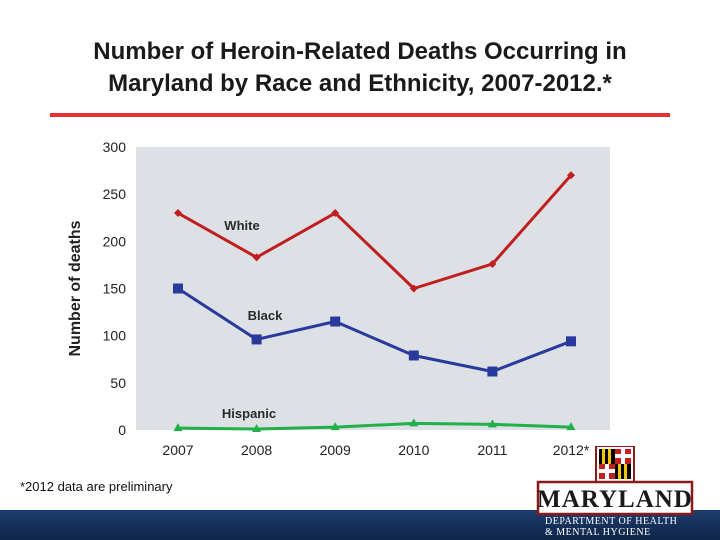  Describe the element at coordinates (374, 330) in the screenshot. I see `black-series-line` at that location.